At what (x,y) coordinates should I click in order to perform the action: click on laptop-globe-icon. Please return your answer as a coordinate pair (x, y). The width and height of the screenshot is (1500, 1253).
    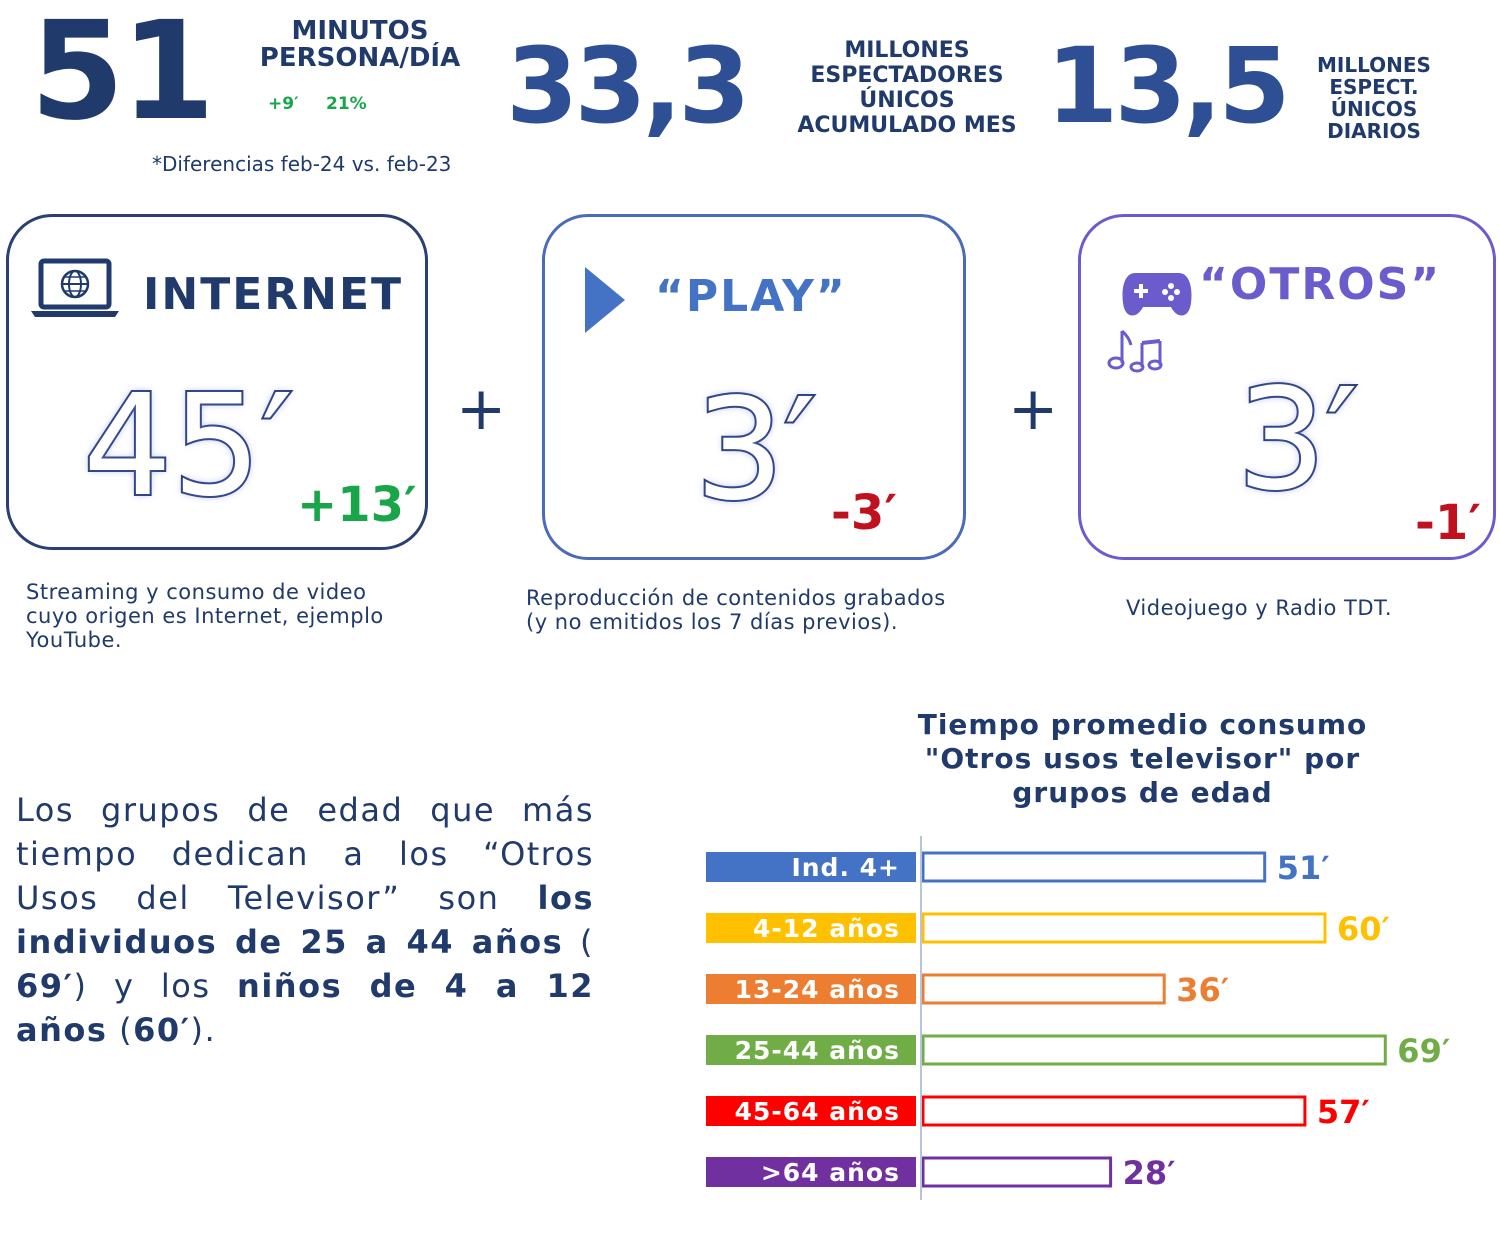
    Looking at the image, I should click on (75, 287).